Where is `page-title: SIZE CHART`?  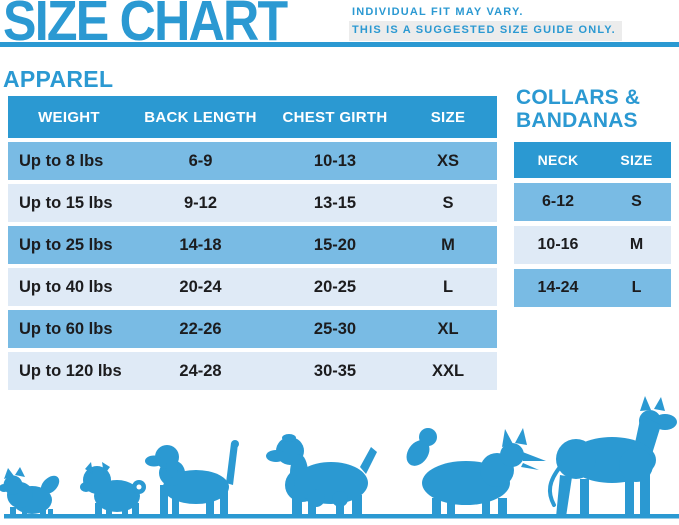
page-title: SIZE CHART is located at coordinates (145, 26).